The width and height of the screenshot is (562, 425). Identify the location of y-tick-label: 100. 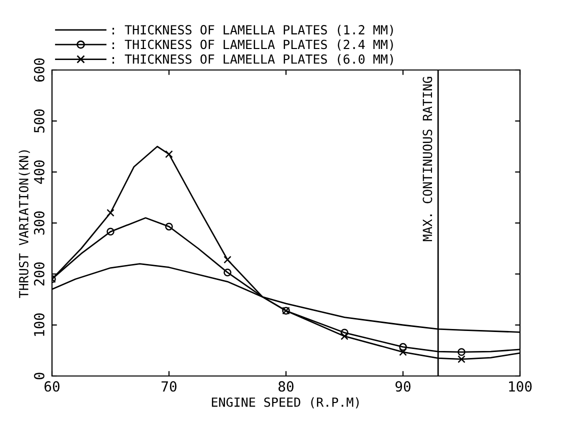
(39, 324).